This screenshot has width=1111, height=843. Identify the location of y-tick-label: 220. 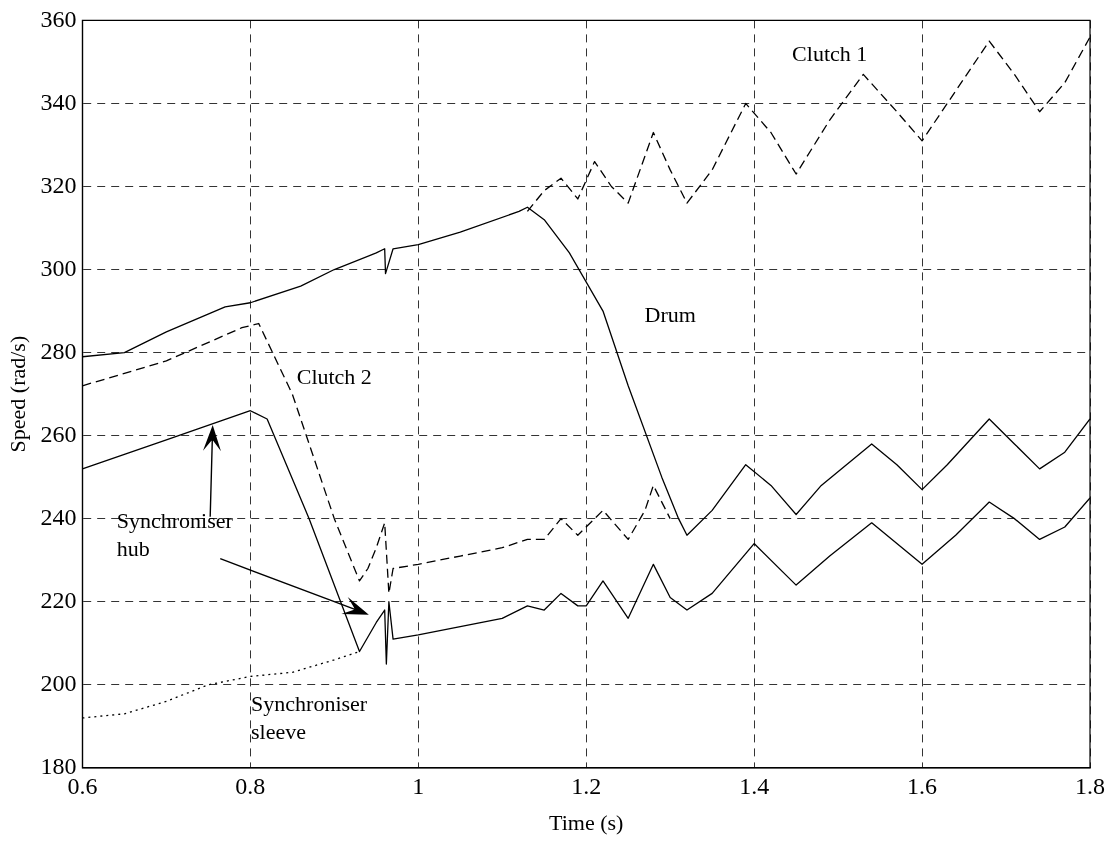
(58, 600).